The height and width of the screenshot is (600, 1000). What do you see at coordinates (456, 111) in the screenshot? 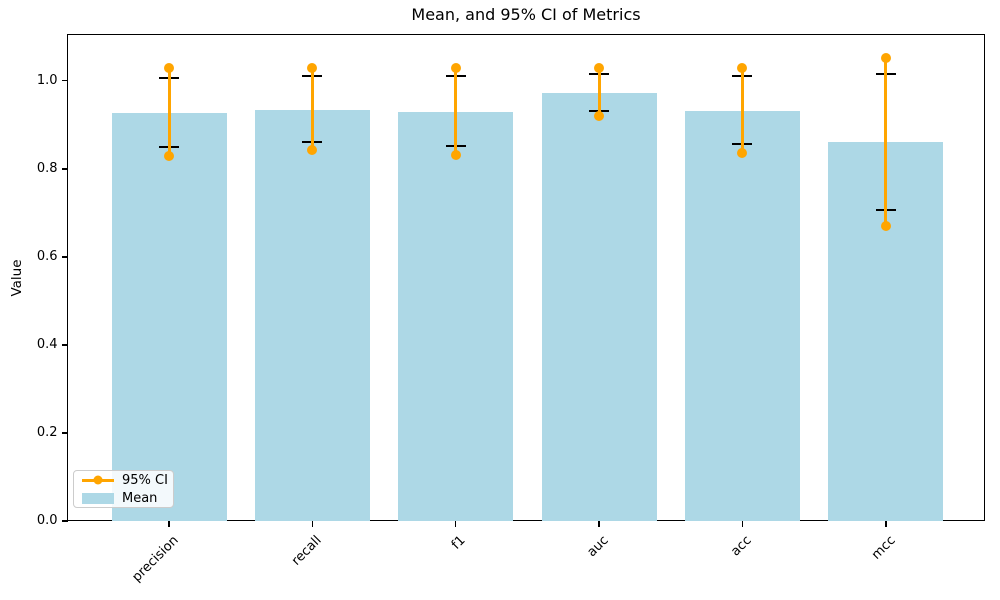
I see `errorbar-line-f1` at bounding box center [456, 111].